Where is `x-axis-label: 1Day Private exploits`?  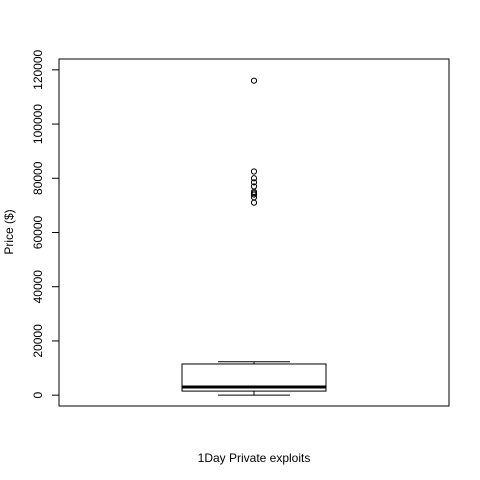 x-axis-label: 1Day Private exploits is located at coordinates (254, 458).